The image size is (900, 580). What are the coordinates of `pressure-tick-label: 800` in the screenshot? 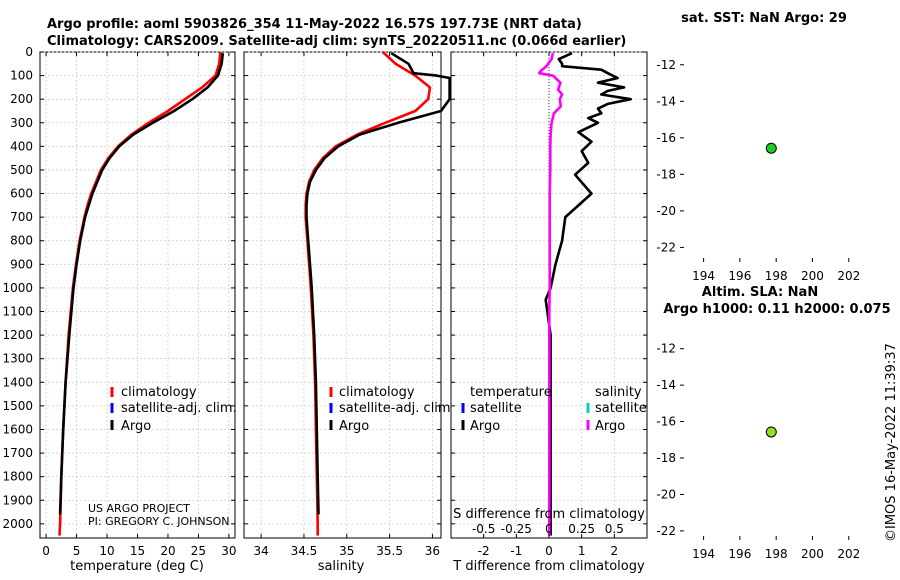 It's located at (21, 241).